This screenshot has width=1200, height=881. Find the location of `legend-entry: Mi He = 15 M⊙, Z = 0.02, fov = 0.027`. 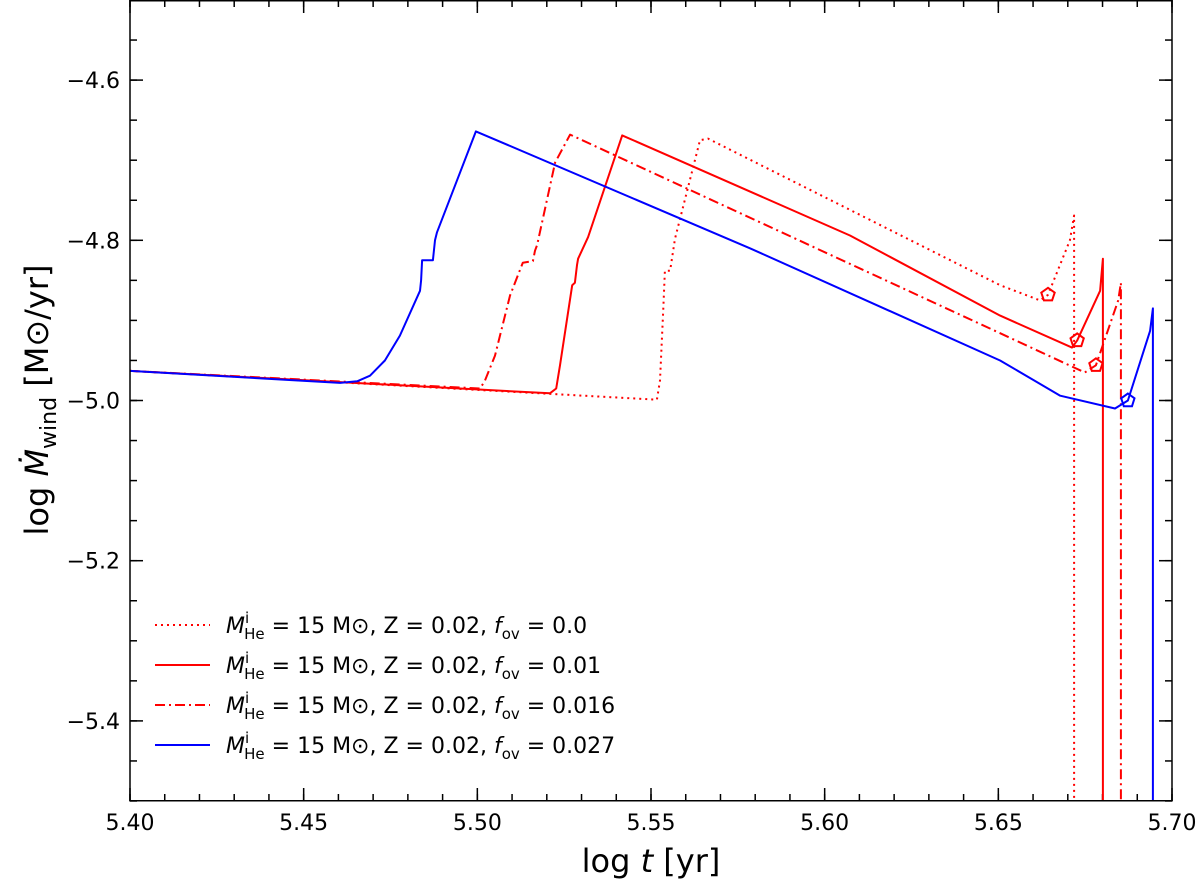

legend-entry: Mi He = 15 M⊙, Z = 0.02, fov = 0.027 is located at coordinates (420, 746).